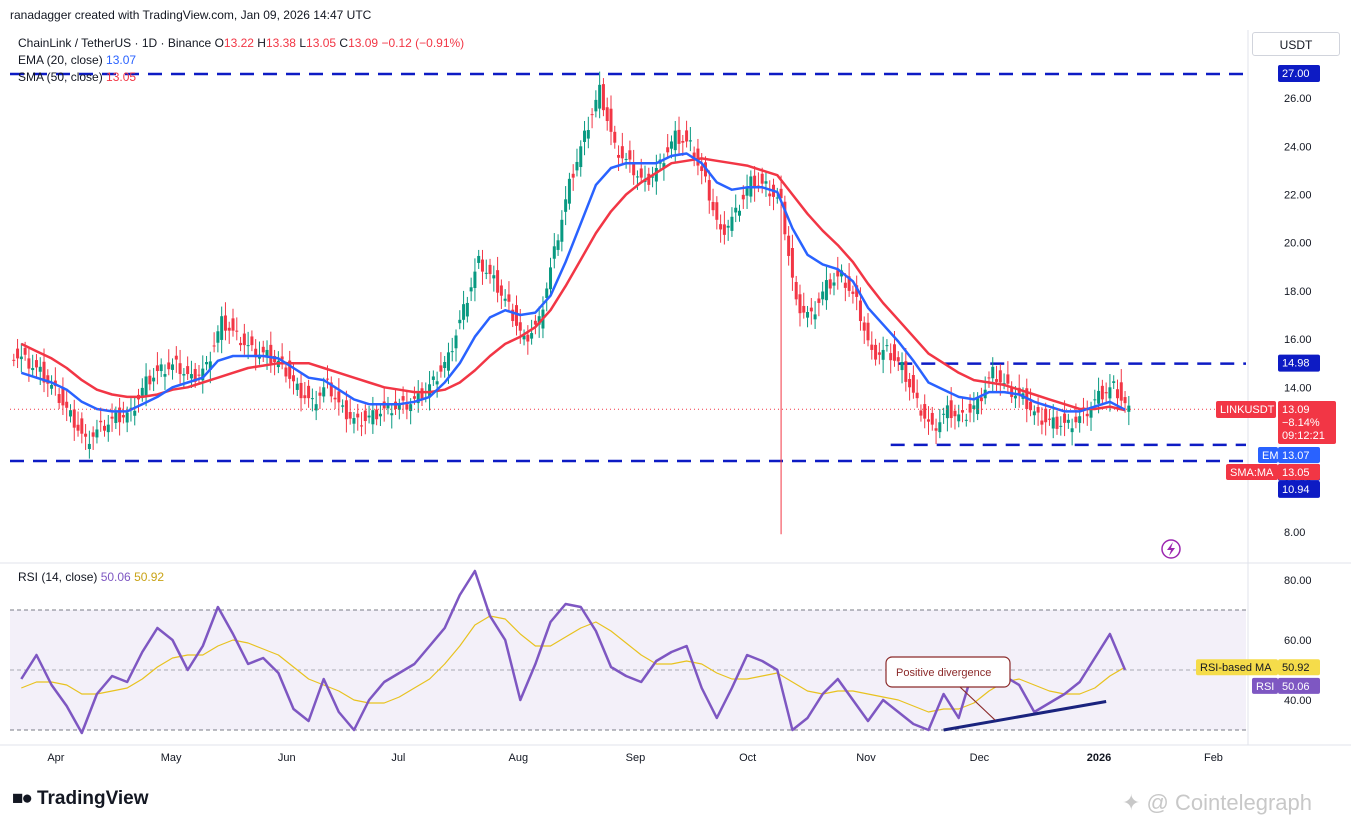 The height and width of the screenshot is (830, 1351). Describe the element at coordinates (1298, 99) in the screenshot. I see `price-axis-tick: 26.00` at that location.